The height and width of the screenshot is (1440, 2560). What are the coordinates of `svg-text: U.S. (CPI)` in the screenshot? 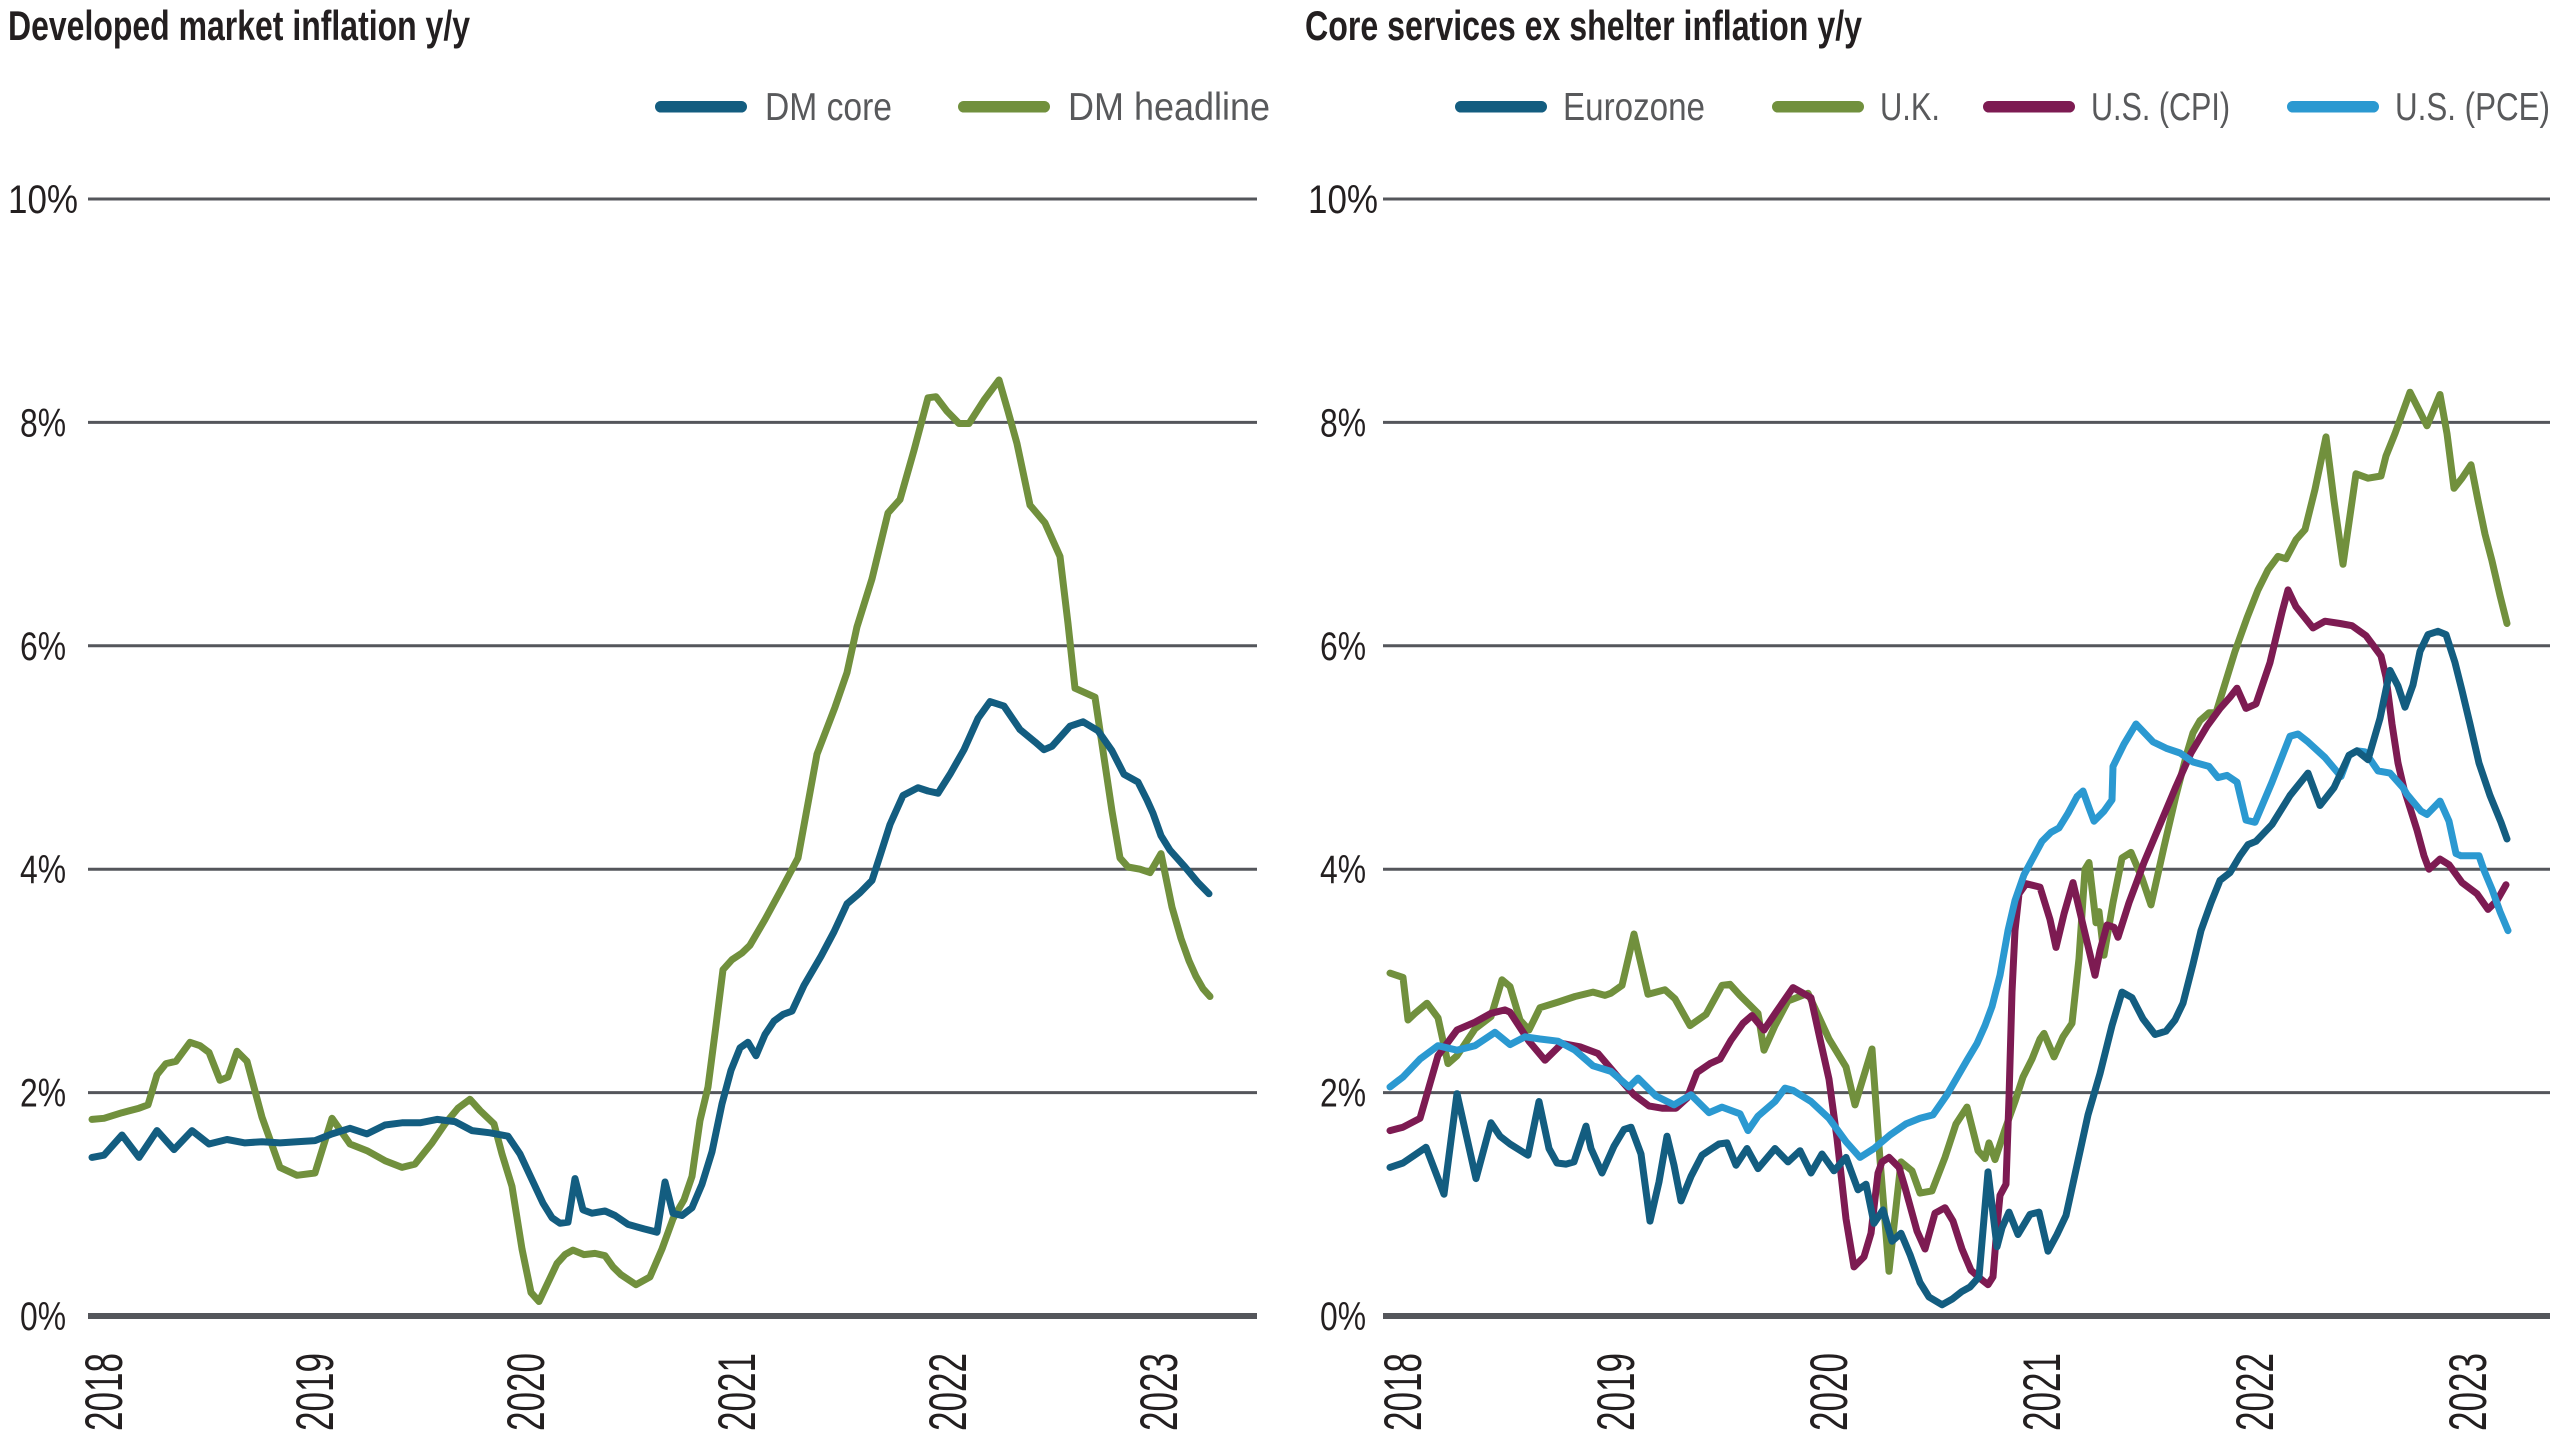 It's located at (2160, 107).